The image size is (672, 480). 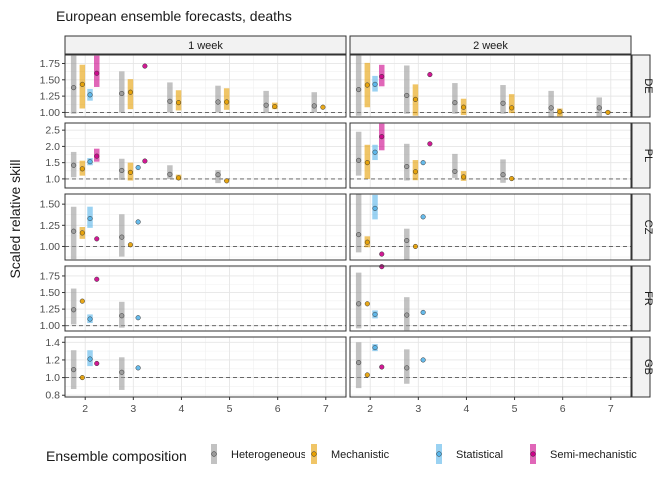 I want to click on panel-pl-2-week, so click(x=490, y=155).